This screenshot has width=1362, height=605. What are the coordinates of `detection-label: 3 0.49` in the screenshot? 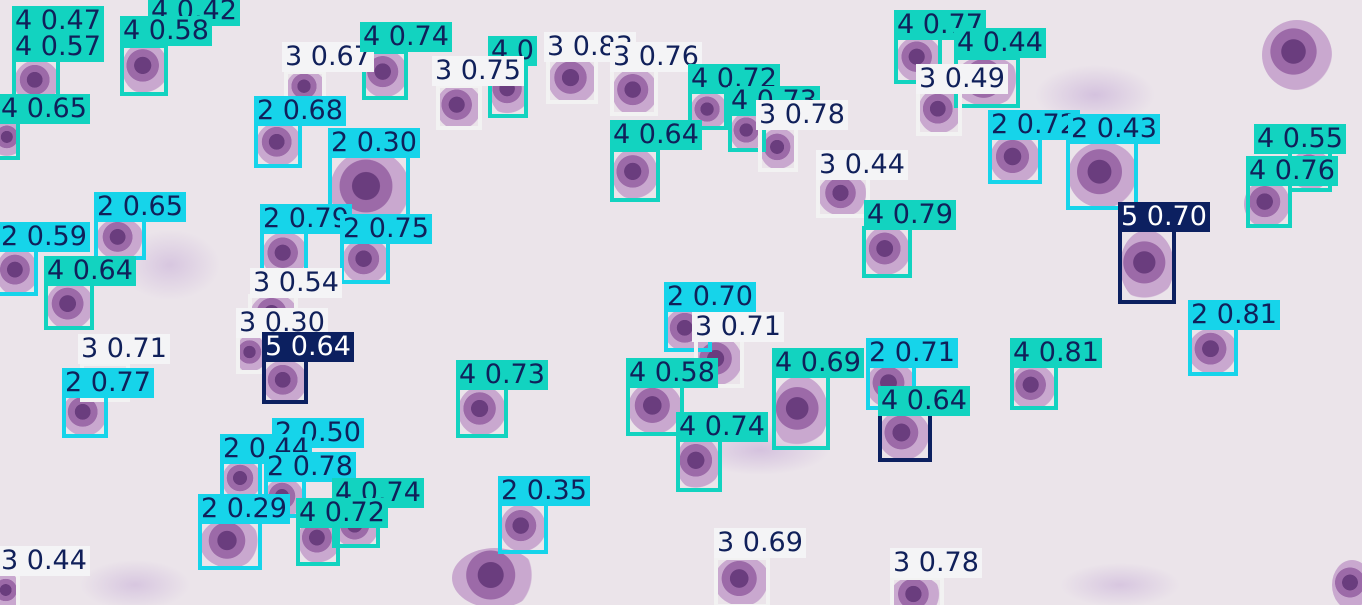 It's located at (962, 79).